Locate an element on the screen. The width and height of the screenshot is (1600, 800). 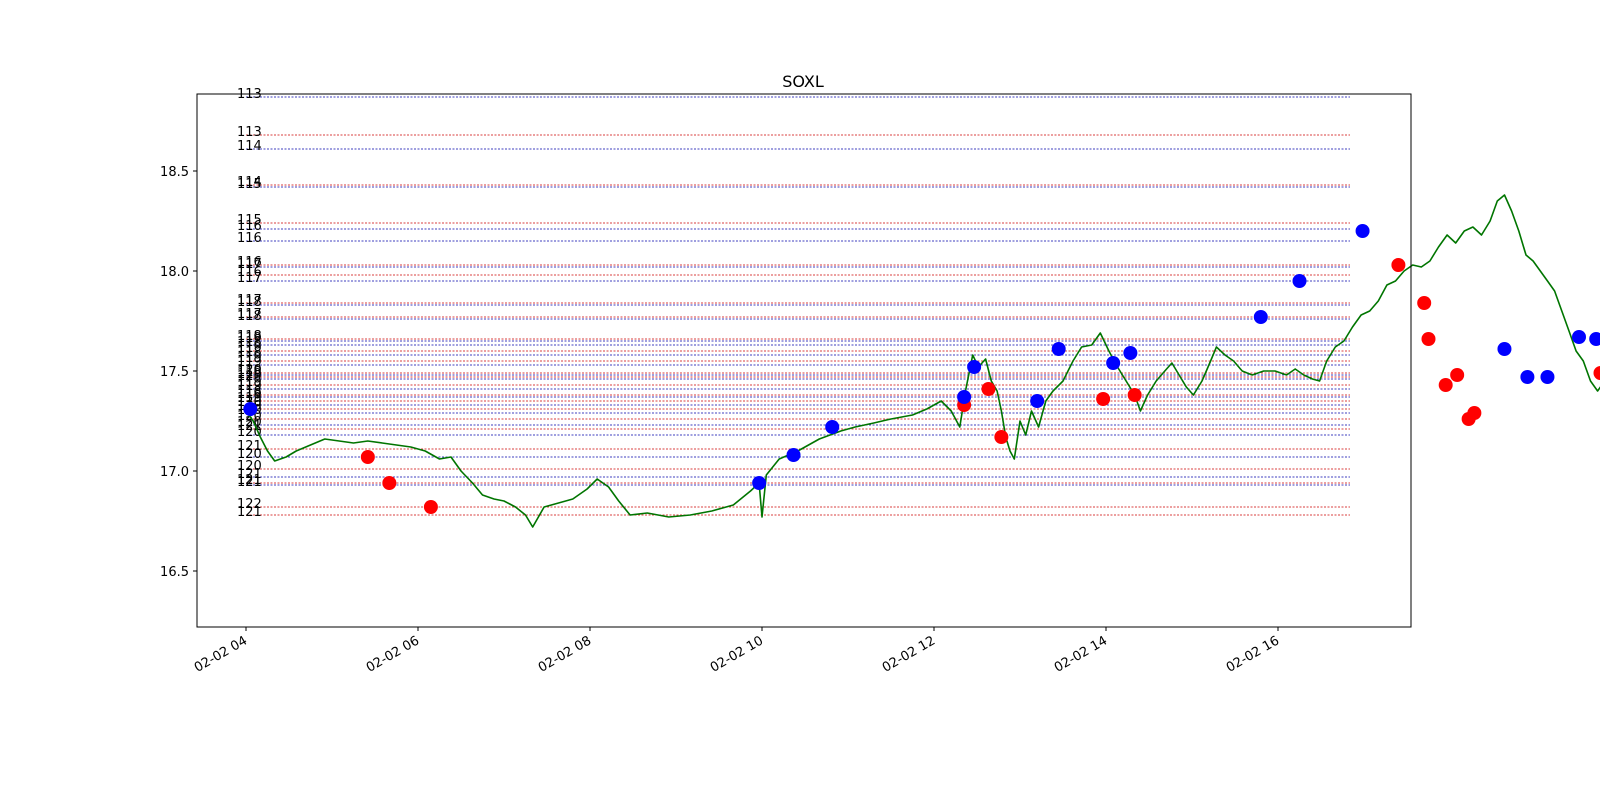
level-label: 113 is located at coordinates (249, 132).